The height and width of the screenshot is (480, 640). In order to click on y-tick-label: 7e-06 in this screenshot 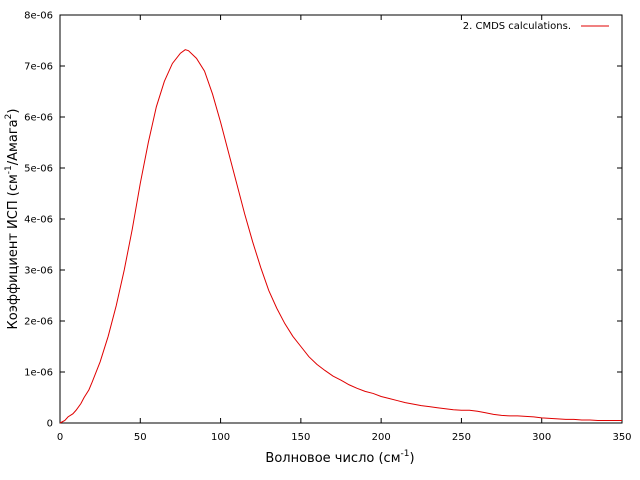, I will do `click(38, 67)`.